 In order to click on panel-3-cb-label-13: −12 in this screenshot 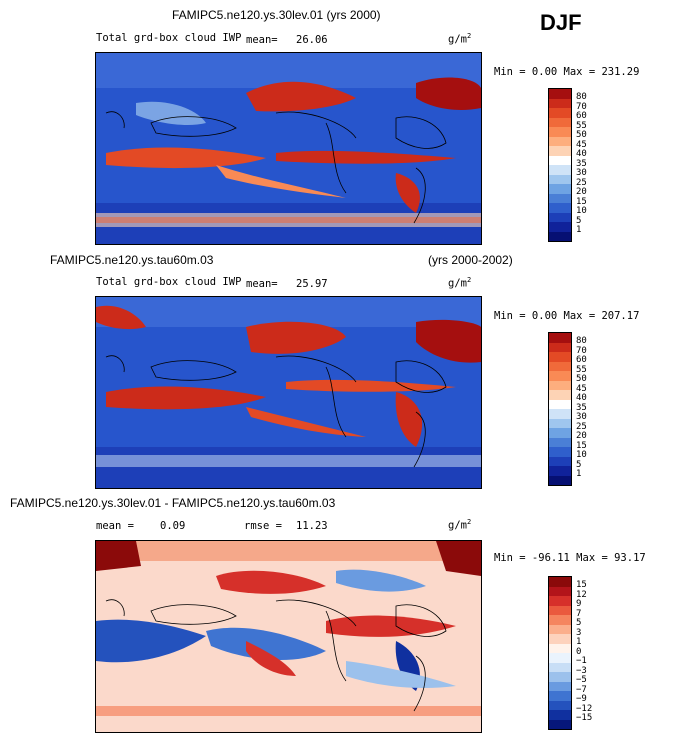, I will do `click(584, 708)`.